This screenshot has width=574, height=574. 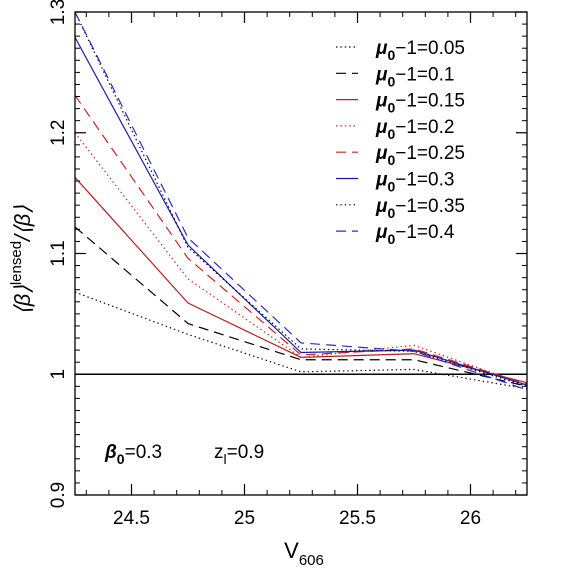 What do you see at coordinates (58, 12) in the screenshot?
I see `y-tick-label: 1.3` at bounding box center [58, 12].